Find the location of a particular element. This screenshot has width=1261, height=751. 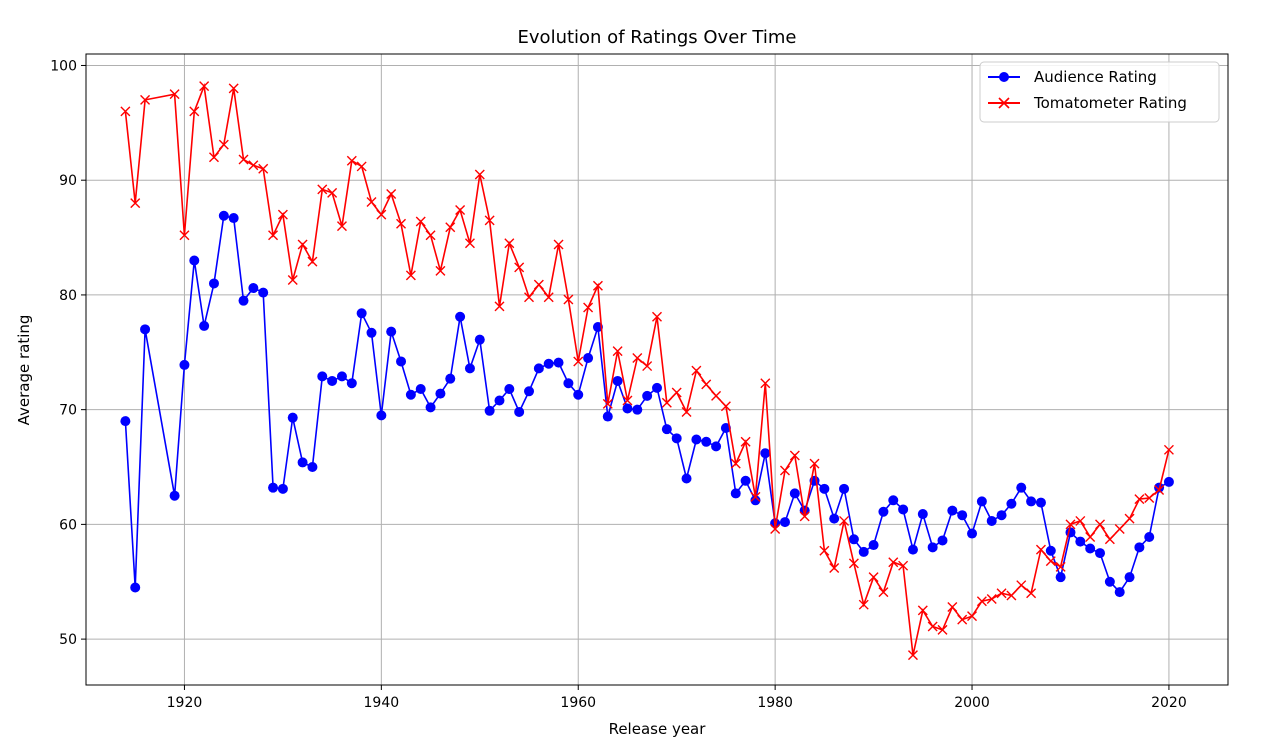

y-tick-label: 100 is located at coordinates (63, 66).